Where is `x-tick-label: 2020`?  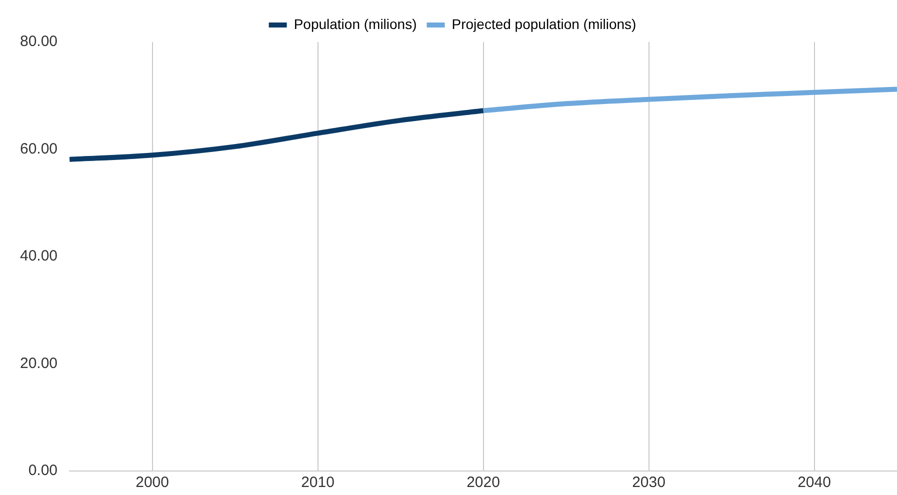
x-tick-label: 2020 is located at coordinates (483, 483).